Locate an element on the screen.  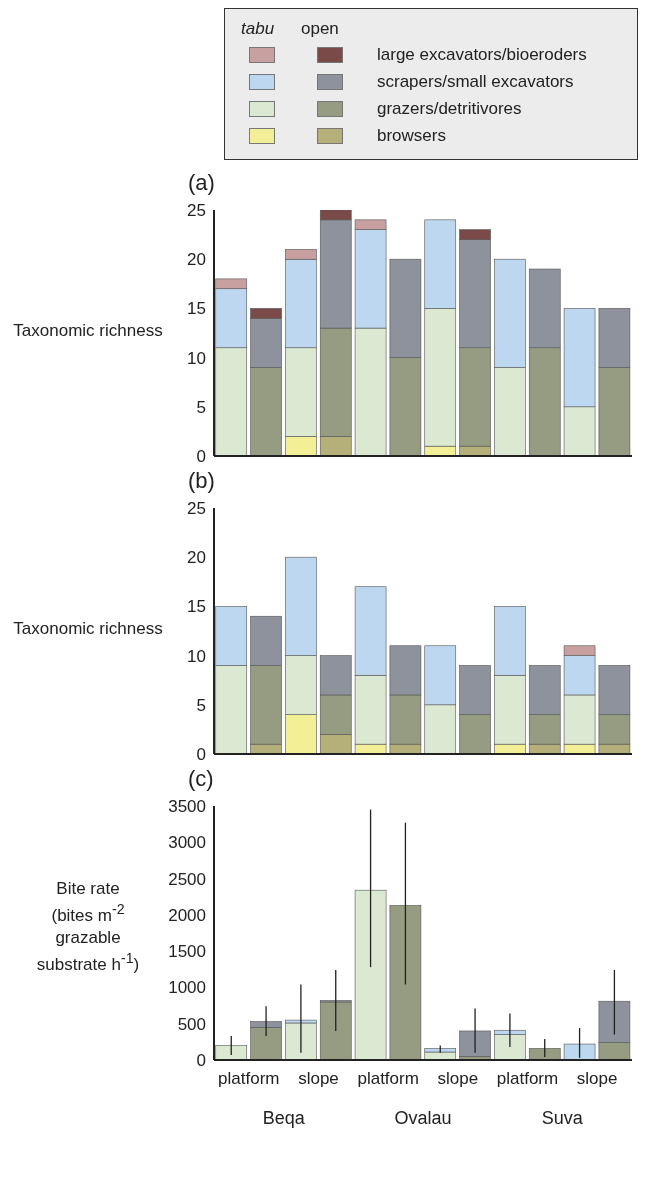
y-tick-label: 3500 is located at coordinates (187, 807).